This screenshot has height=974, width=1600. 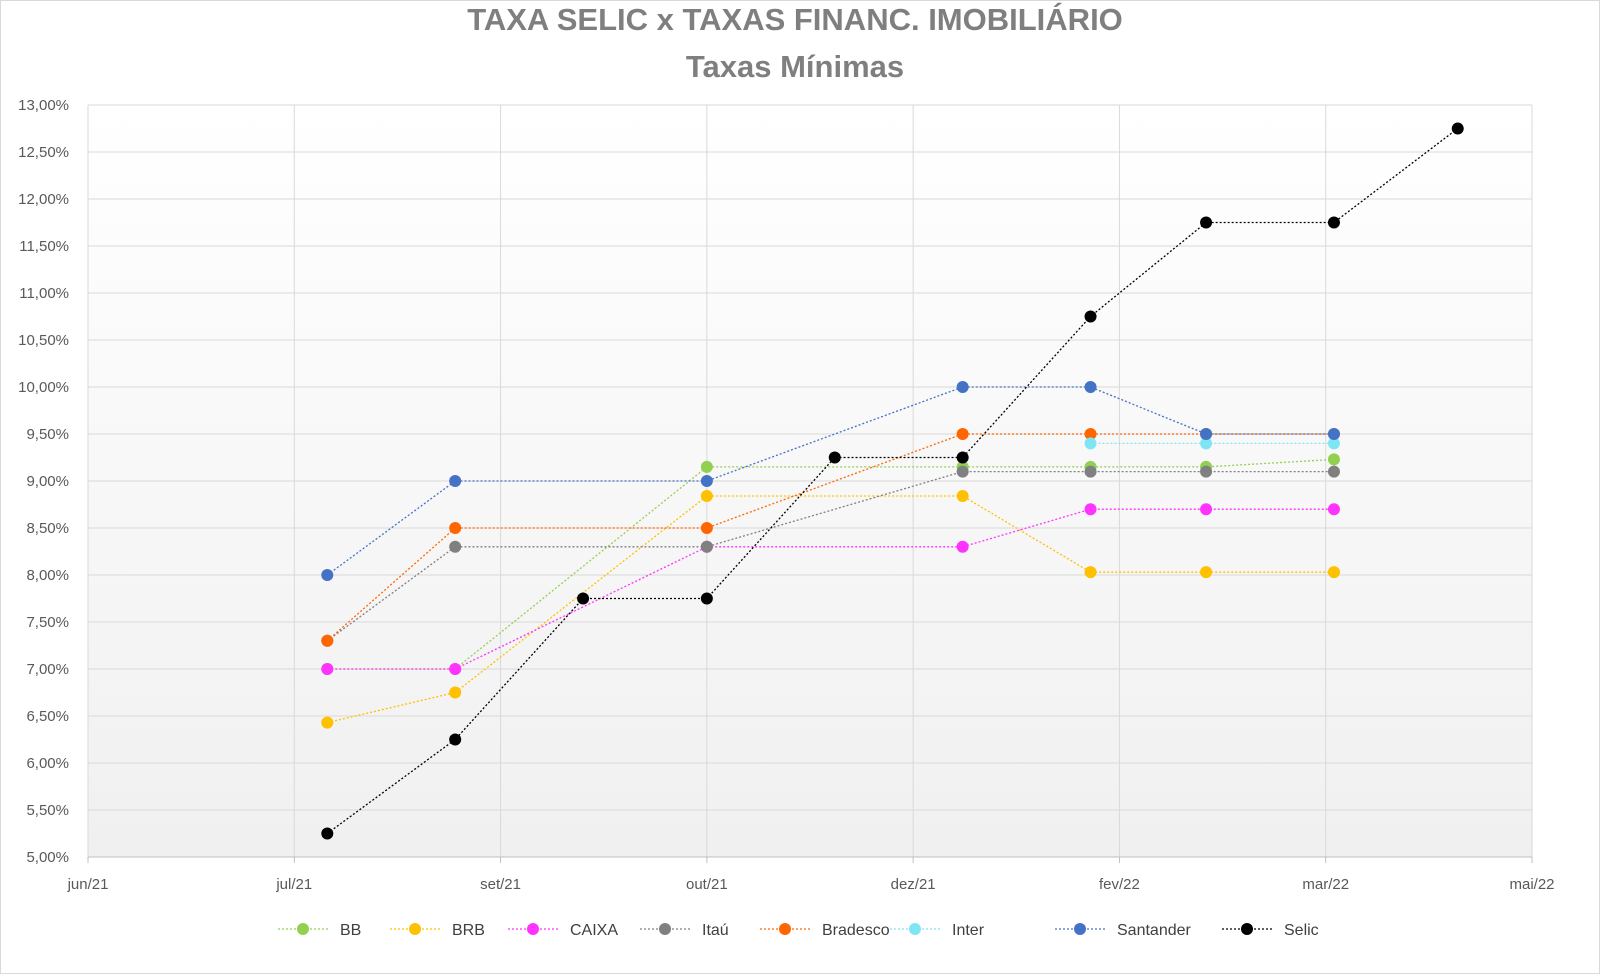 What do you see at coordinates (937, 930) in the screenshot?
I see `legend-item-inter: Inter` at bounding box center [937, 930].